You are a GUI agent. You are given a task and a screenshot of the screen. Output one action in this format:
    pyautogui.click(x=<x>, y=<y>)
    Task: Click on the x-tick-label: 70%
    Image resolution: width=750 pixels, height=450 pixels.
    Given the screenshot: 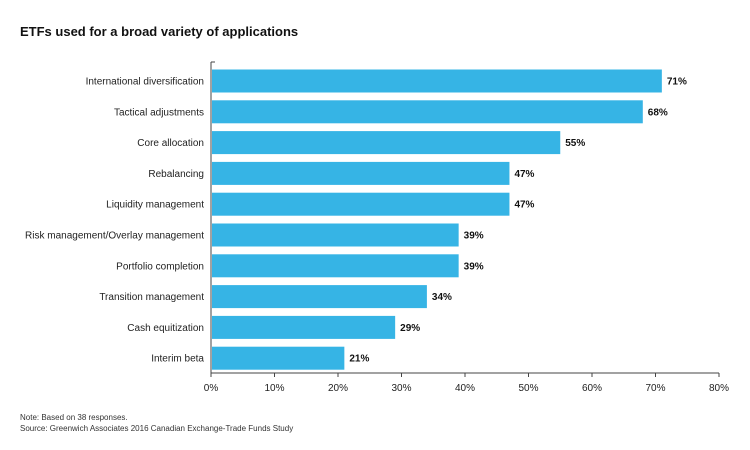 What is the action you would take?
    pyautogui.click(x=655, y=388)
    